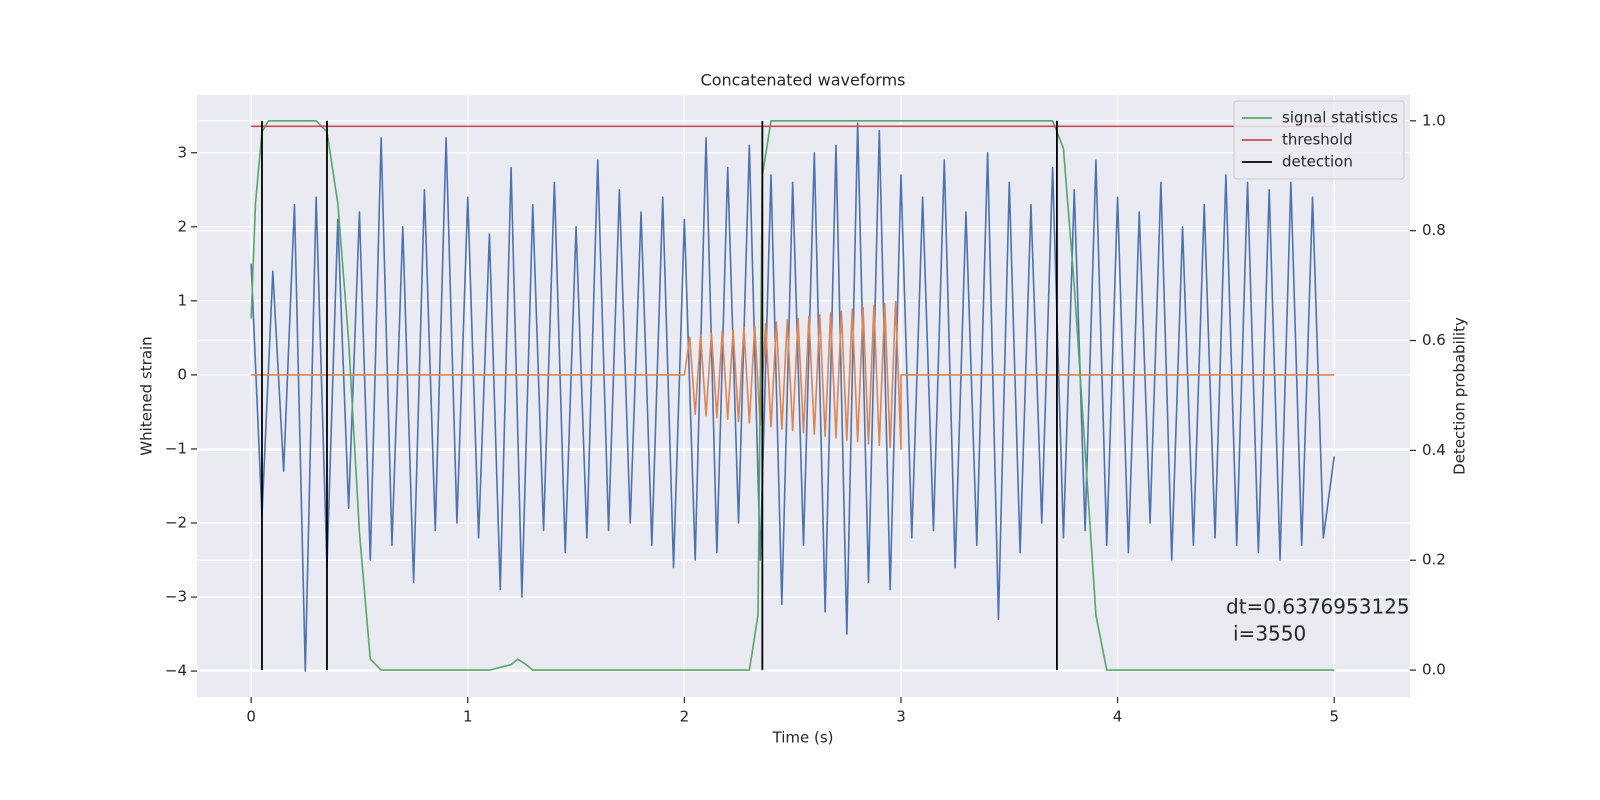  I want to click on y-tick-label: −4, so click(176, 671).